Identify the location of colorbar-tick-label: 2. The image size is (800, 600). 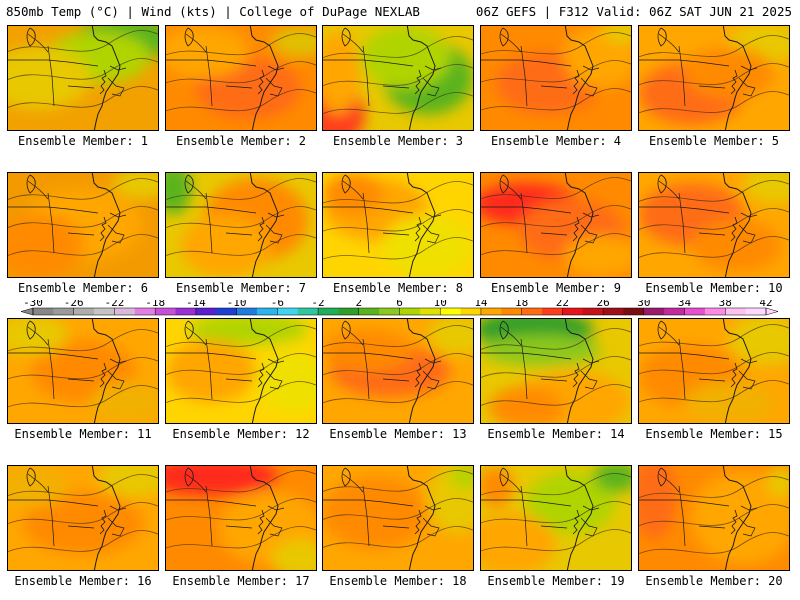
(358, 304).